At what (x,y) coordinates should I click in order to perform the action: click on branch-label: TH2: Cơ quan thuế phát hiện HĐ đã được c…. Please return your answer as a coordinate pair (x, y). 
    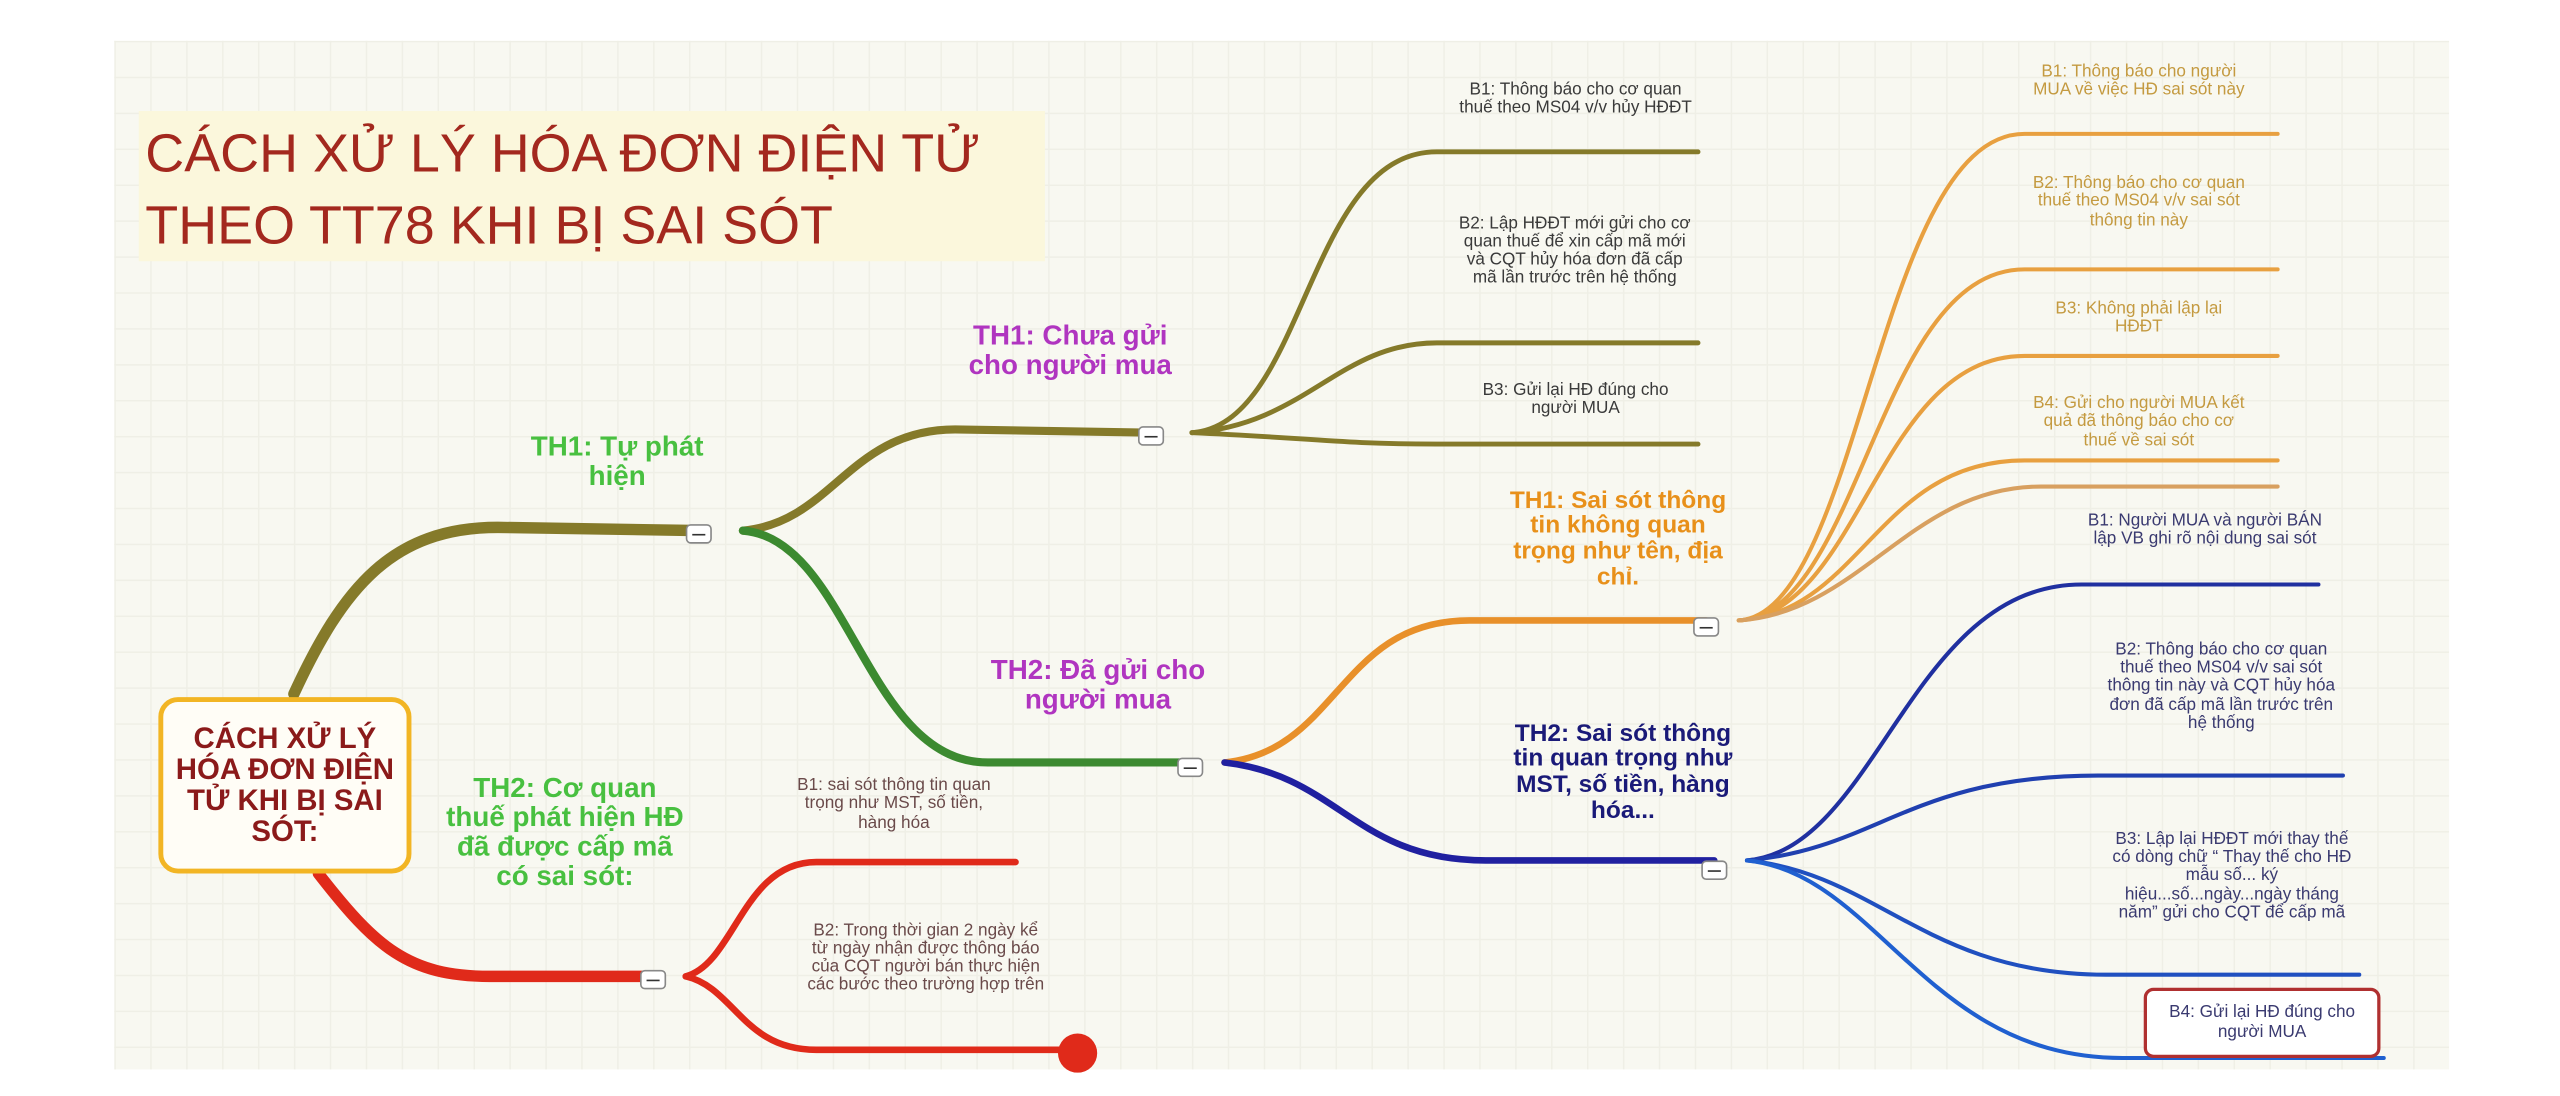
    Looking at the image, I should click on (565, 832).